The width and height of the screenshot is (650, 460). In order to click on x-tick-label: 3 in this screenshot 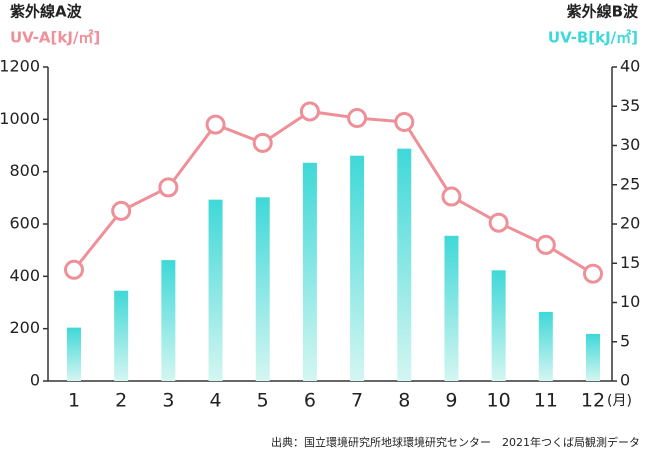, I will do `click(168, 401)`.